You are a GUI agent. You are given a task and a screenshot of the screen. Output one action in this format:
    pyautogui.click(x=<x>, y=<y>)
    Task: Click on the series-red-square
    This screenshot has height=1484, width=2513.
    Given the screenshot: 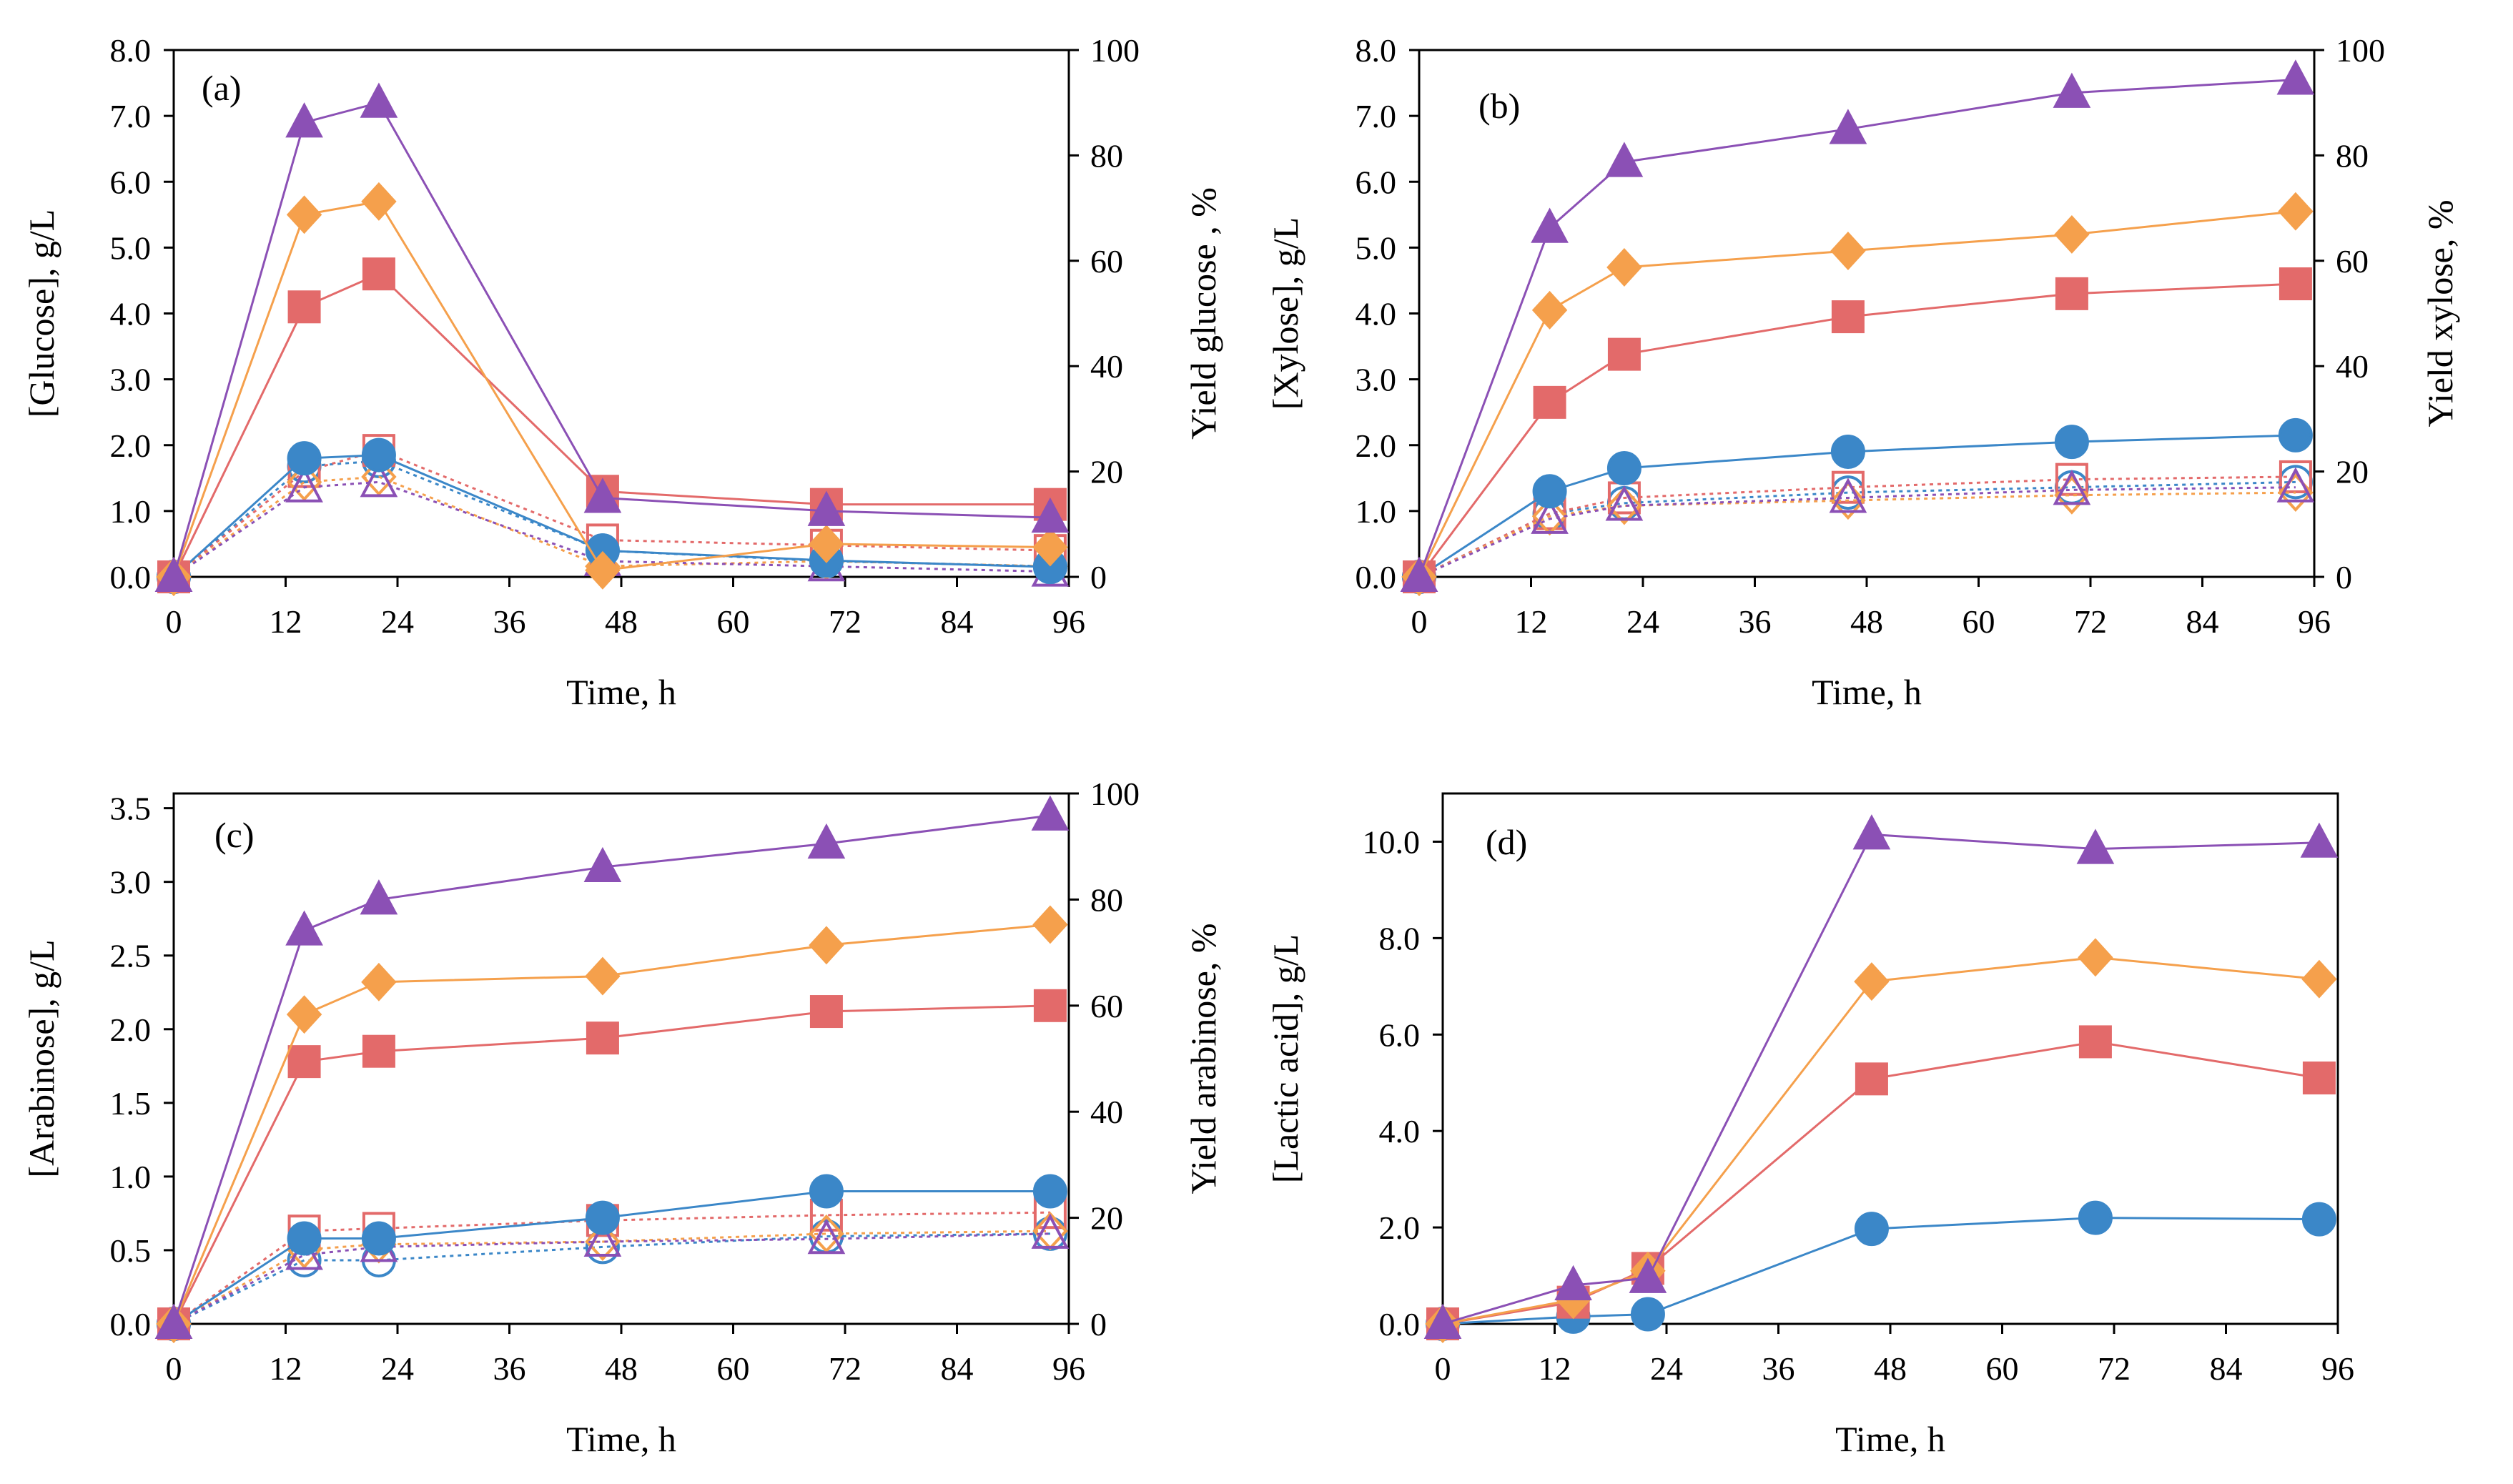 What is the action you would take?
    pyautogui.click(x=612, y=1164)
    